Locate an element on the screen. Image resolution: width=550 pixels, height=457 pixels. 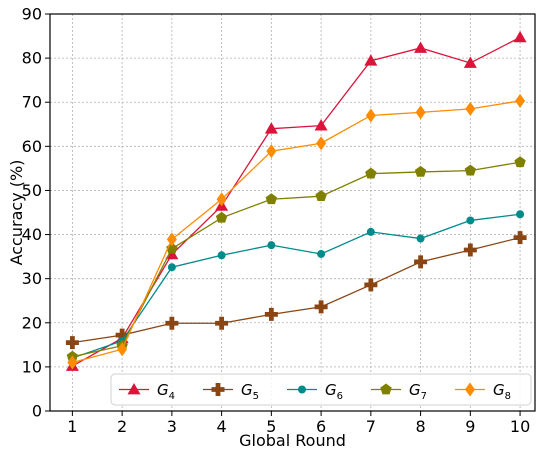
y-tick-label: 80 is located at coordinates (32, 58).